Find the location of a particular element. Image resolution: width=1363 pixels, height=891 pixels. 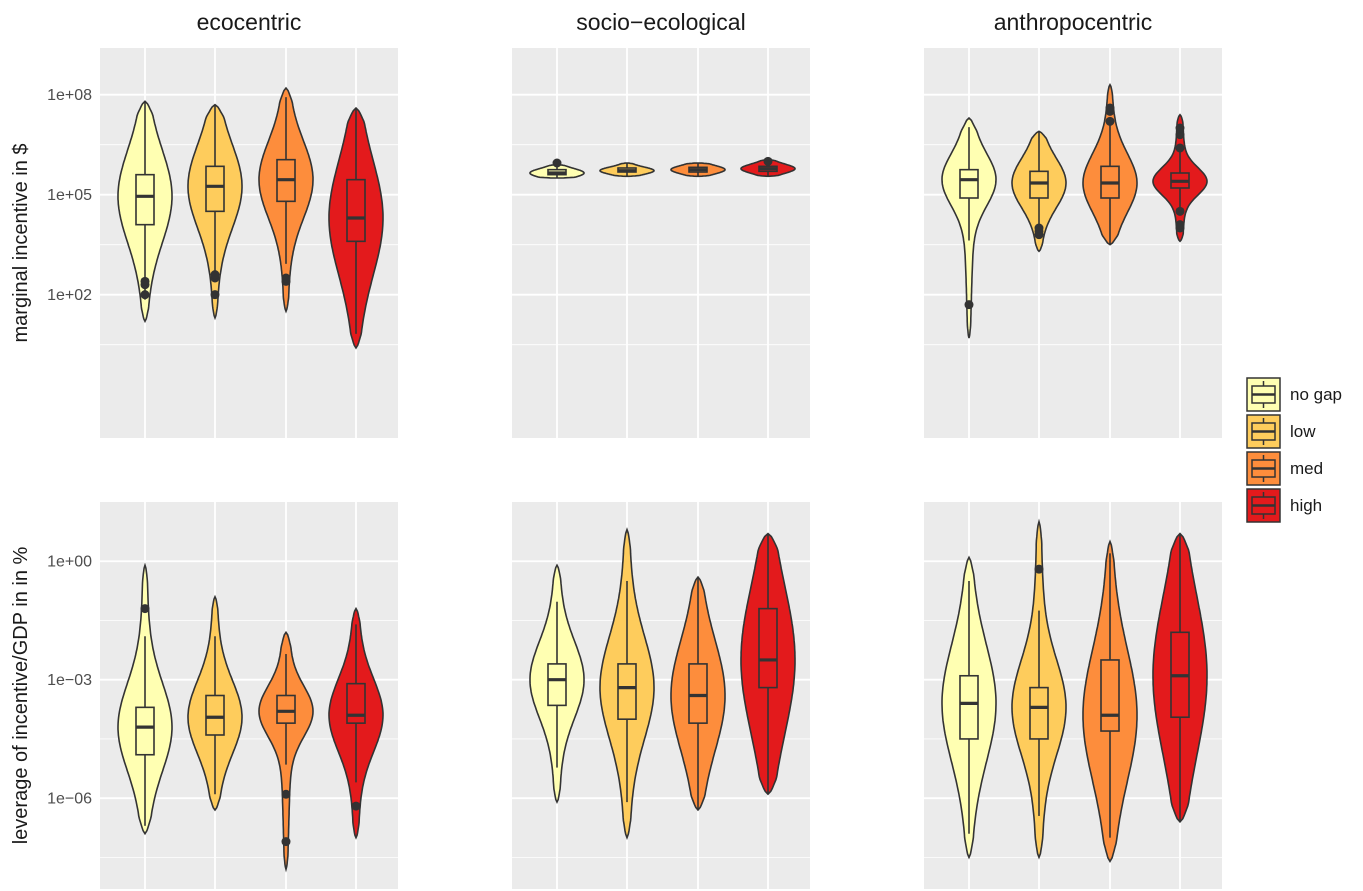

panel-1-socio-ecological is located at coordinates (661, 695).